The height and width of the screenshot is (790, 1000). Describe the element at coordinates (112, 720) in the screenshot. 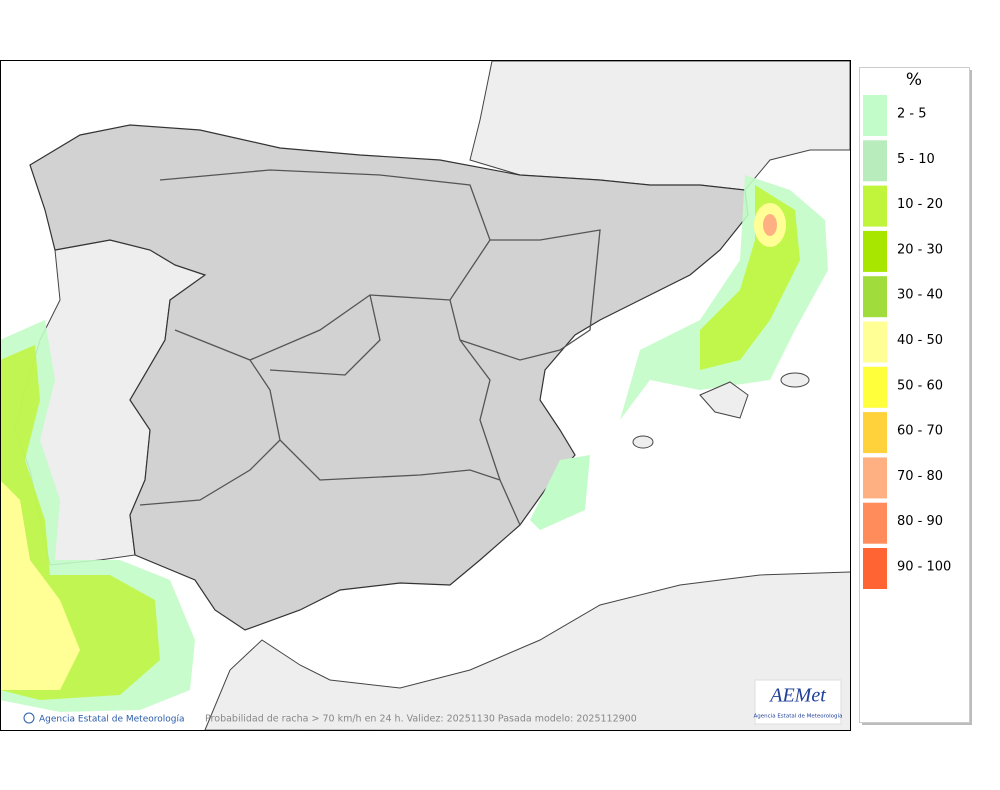

I see `credit: Agencia Estatal de Meteorología` at that location.